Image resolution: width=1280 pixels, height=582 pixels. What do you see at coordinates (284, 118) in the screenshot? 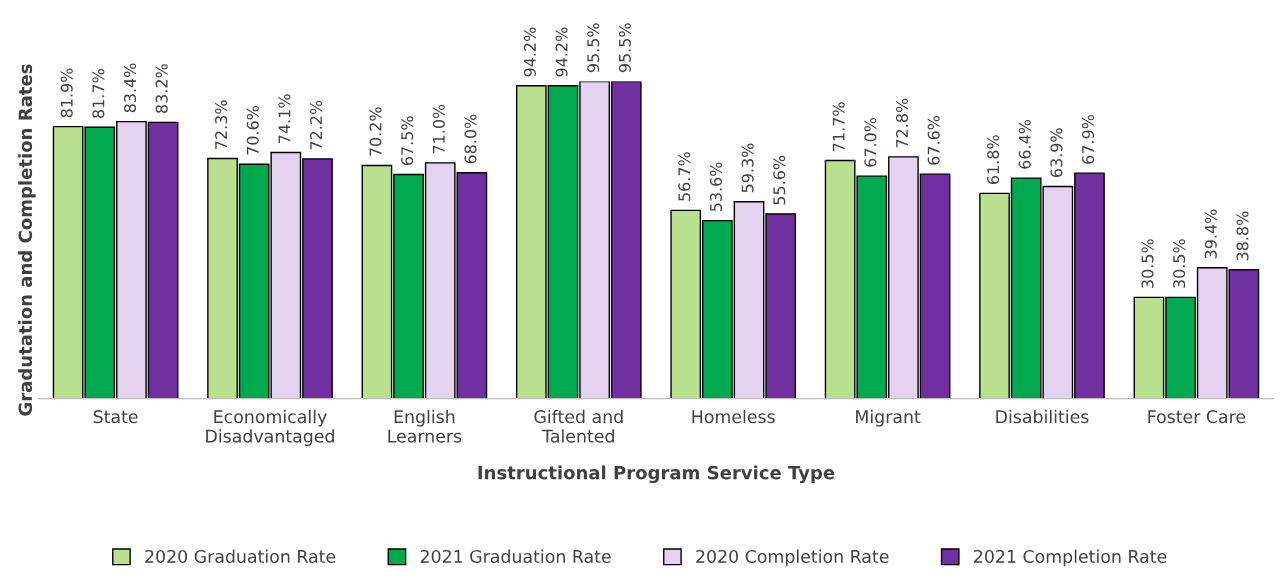
I see `data-label: 74.1%` at bounding box center [284, 118].